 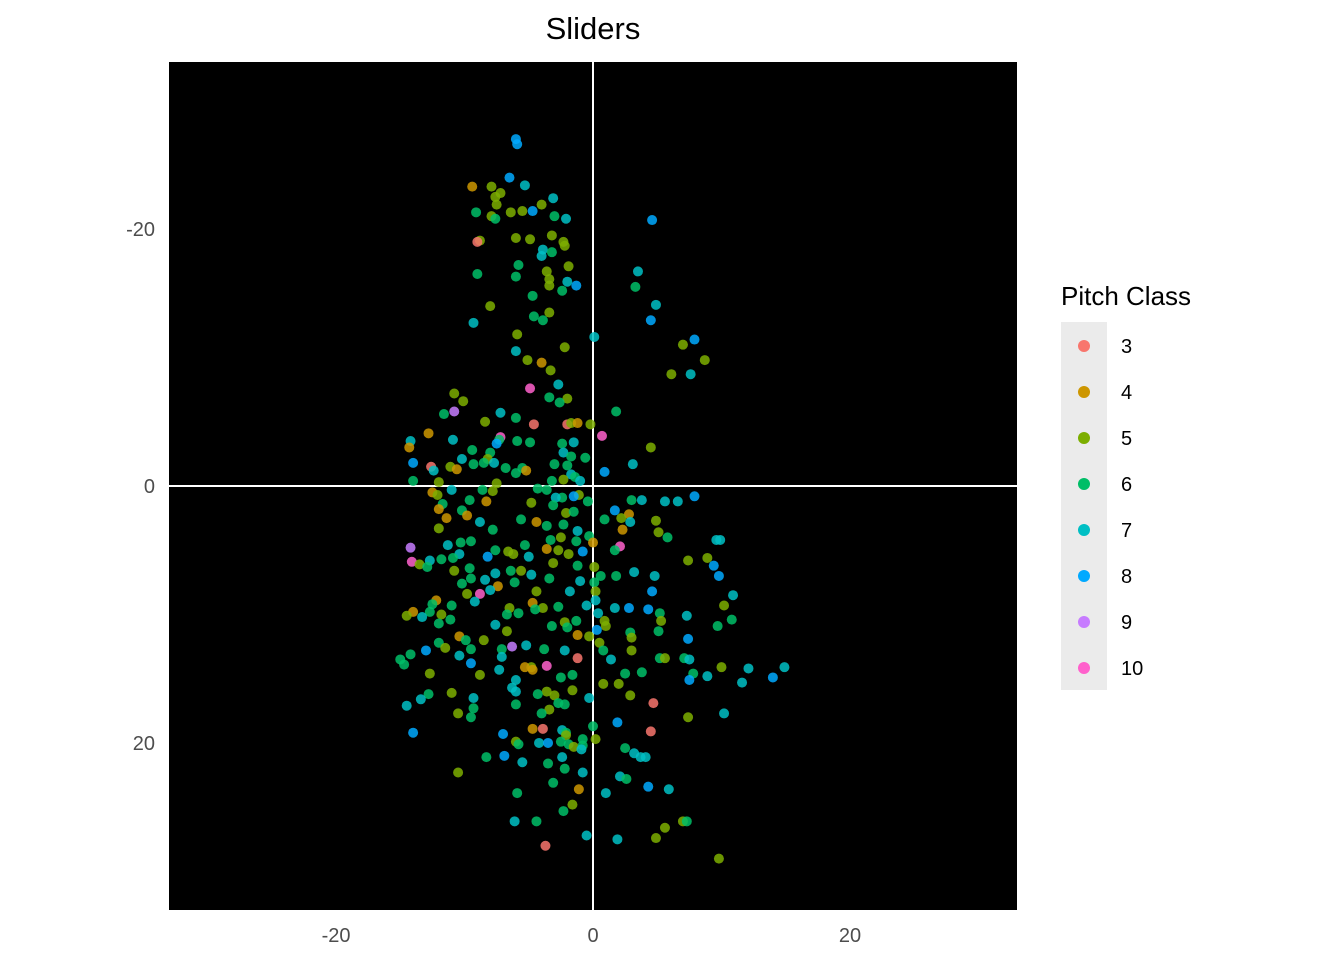 What do you see at coordinates (1126, 393) in the screenshot?
I see `legend-label: 4` at bounding box center [1126, 393].